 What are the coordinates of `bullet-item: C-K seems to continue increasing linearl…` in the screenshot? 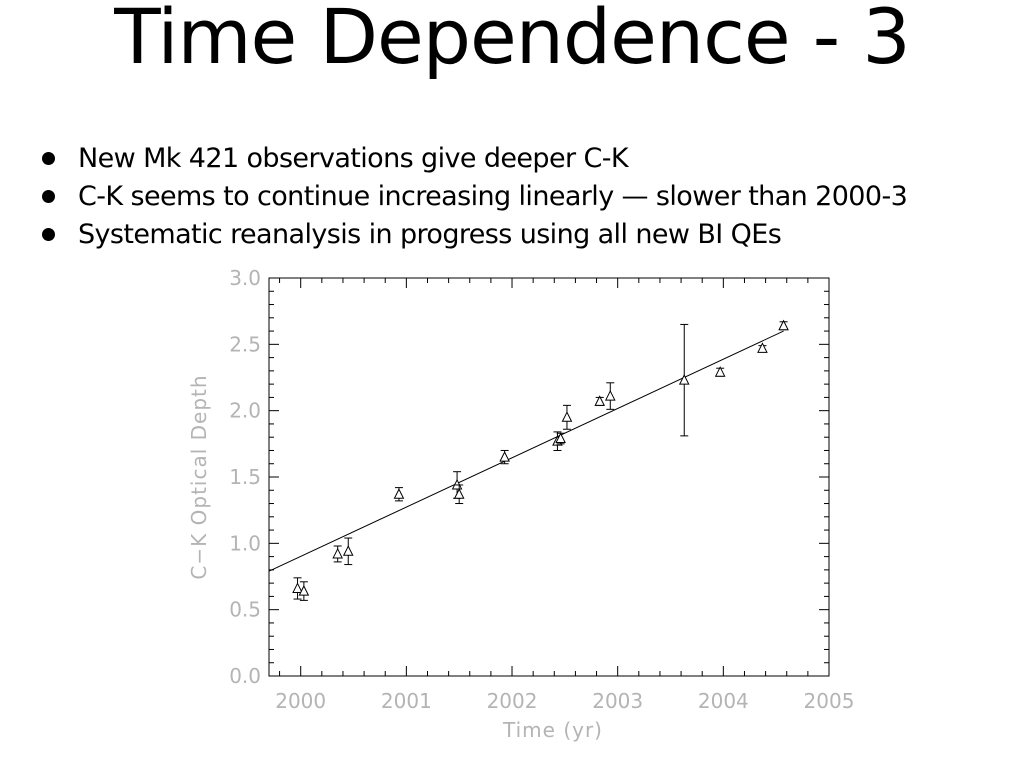 It's located at (473, 197).